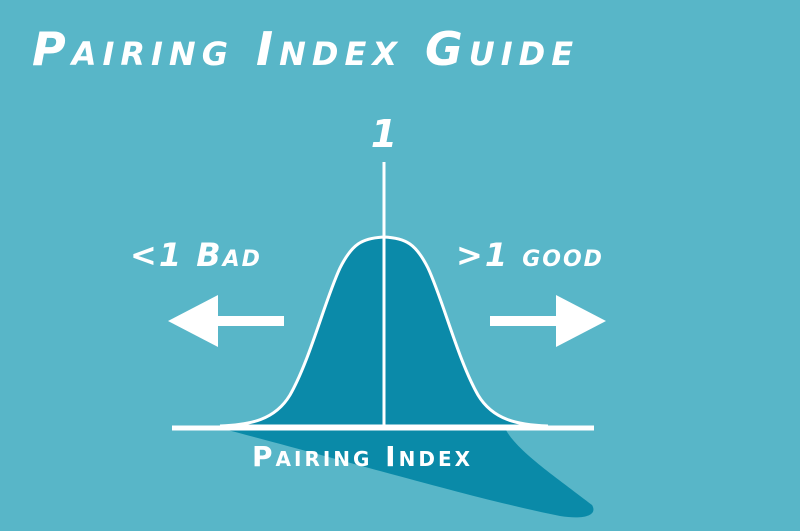  Describe the element at coordinates (226, 321) in the screenshot. I see `arrow-left-icon` at that location.